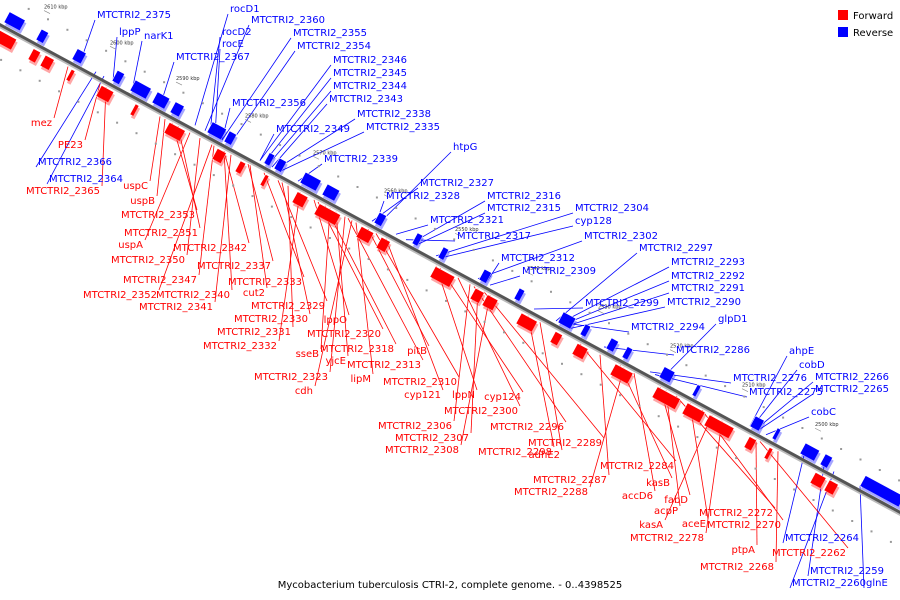  I want to click on reverse-gene-label: MTCTRI2_2356, so click(269, 103).